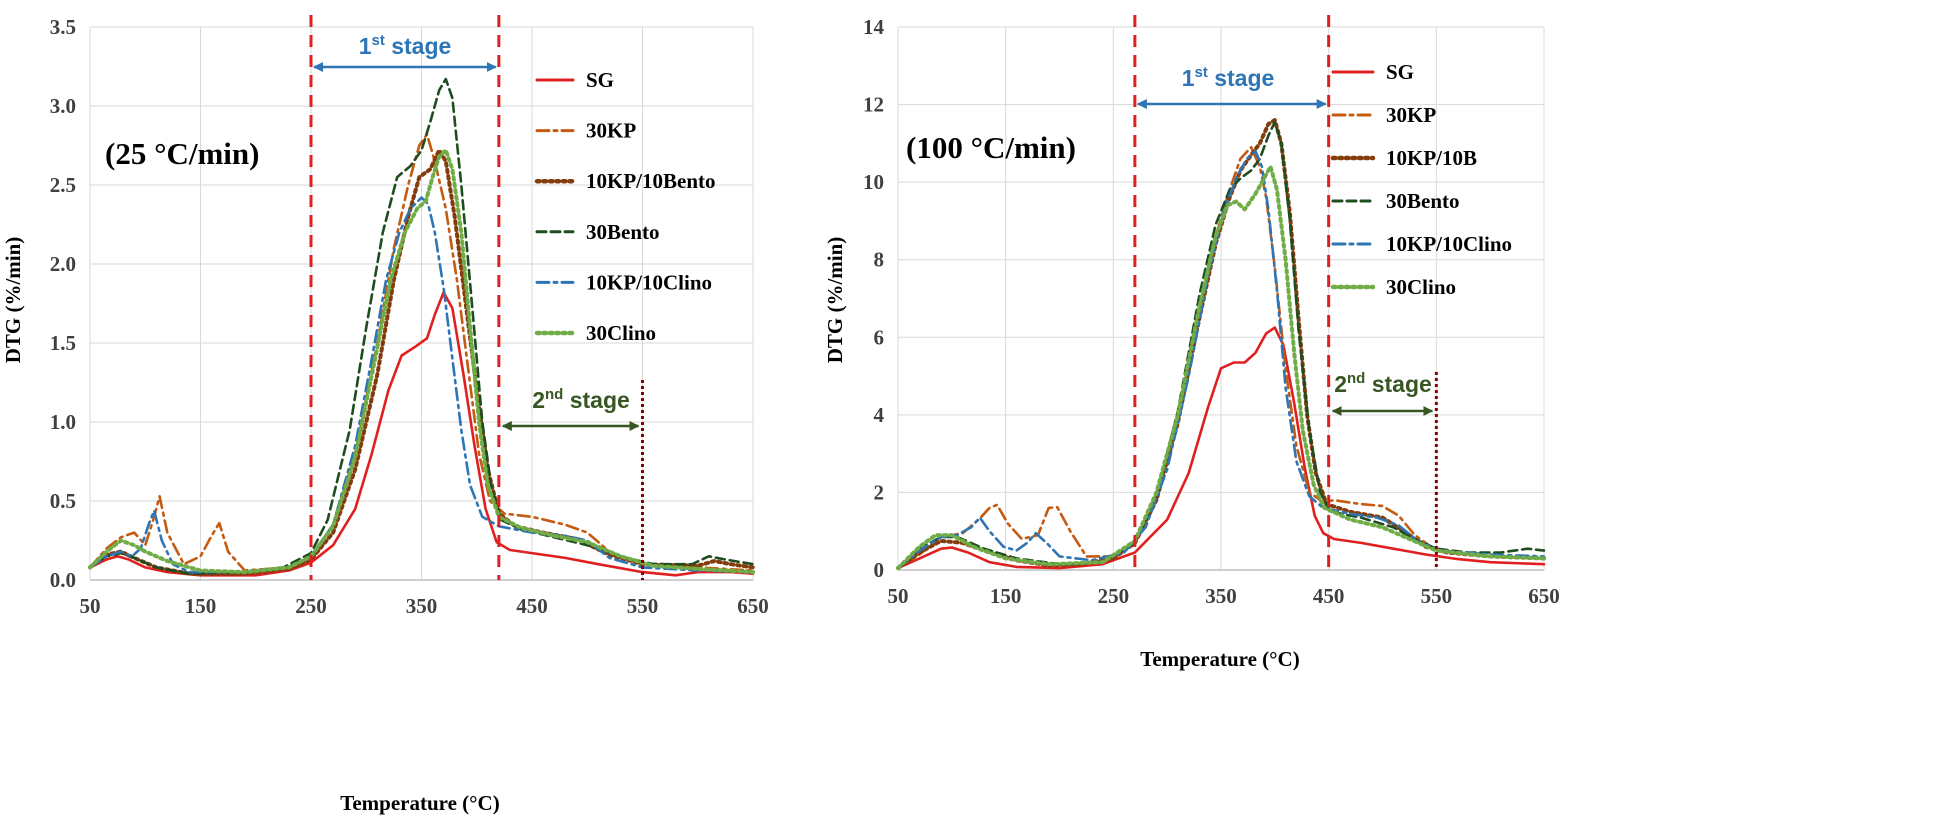 Image resolution: width=1950 pixels, height=819 pixels. I want to click on y-tick-label: 3.0, so click(63, 106).